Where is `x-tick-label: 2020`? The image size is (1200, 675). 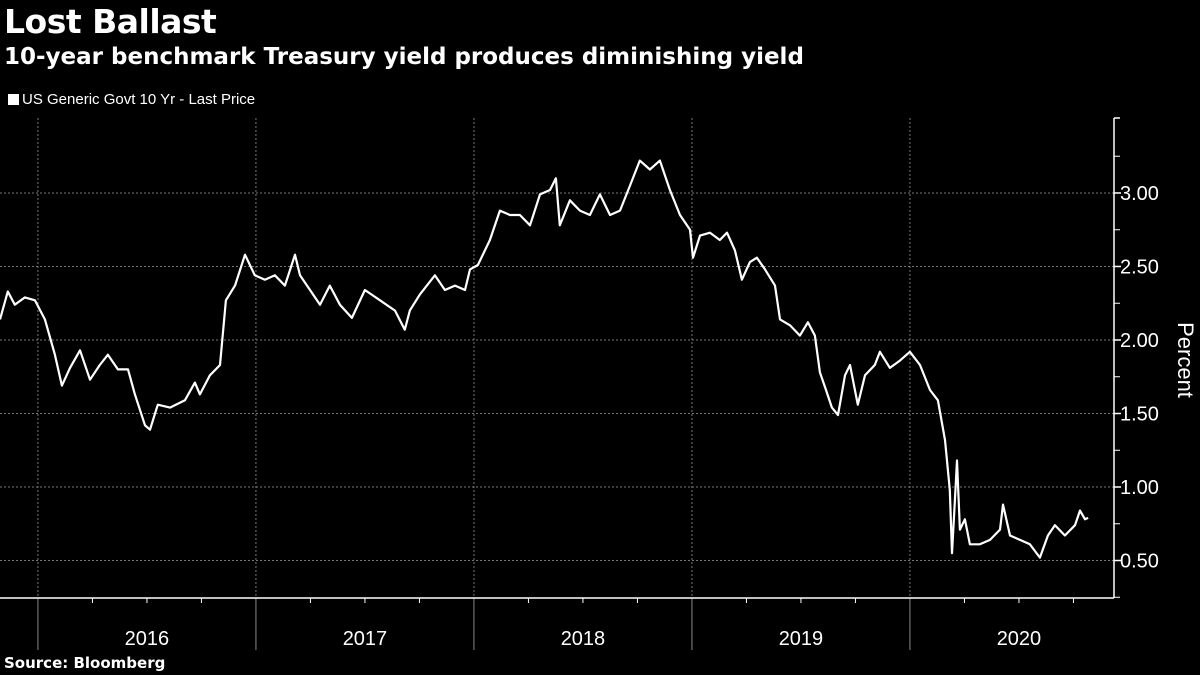 x-tick-label: 2020 is located at coordinates (1019, 639).